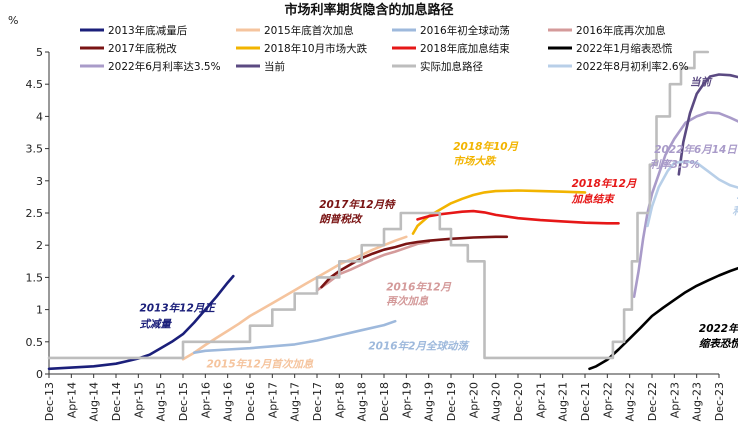 This screenshot has height=432, width=738. What do you see at coordinates (624, 48) in the screenshot?
I see `legend-label: 2022年1月缩表恐慌` at bounding box center [624, 48].